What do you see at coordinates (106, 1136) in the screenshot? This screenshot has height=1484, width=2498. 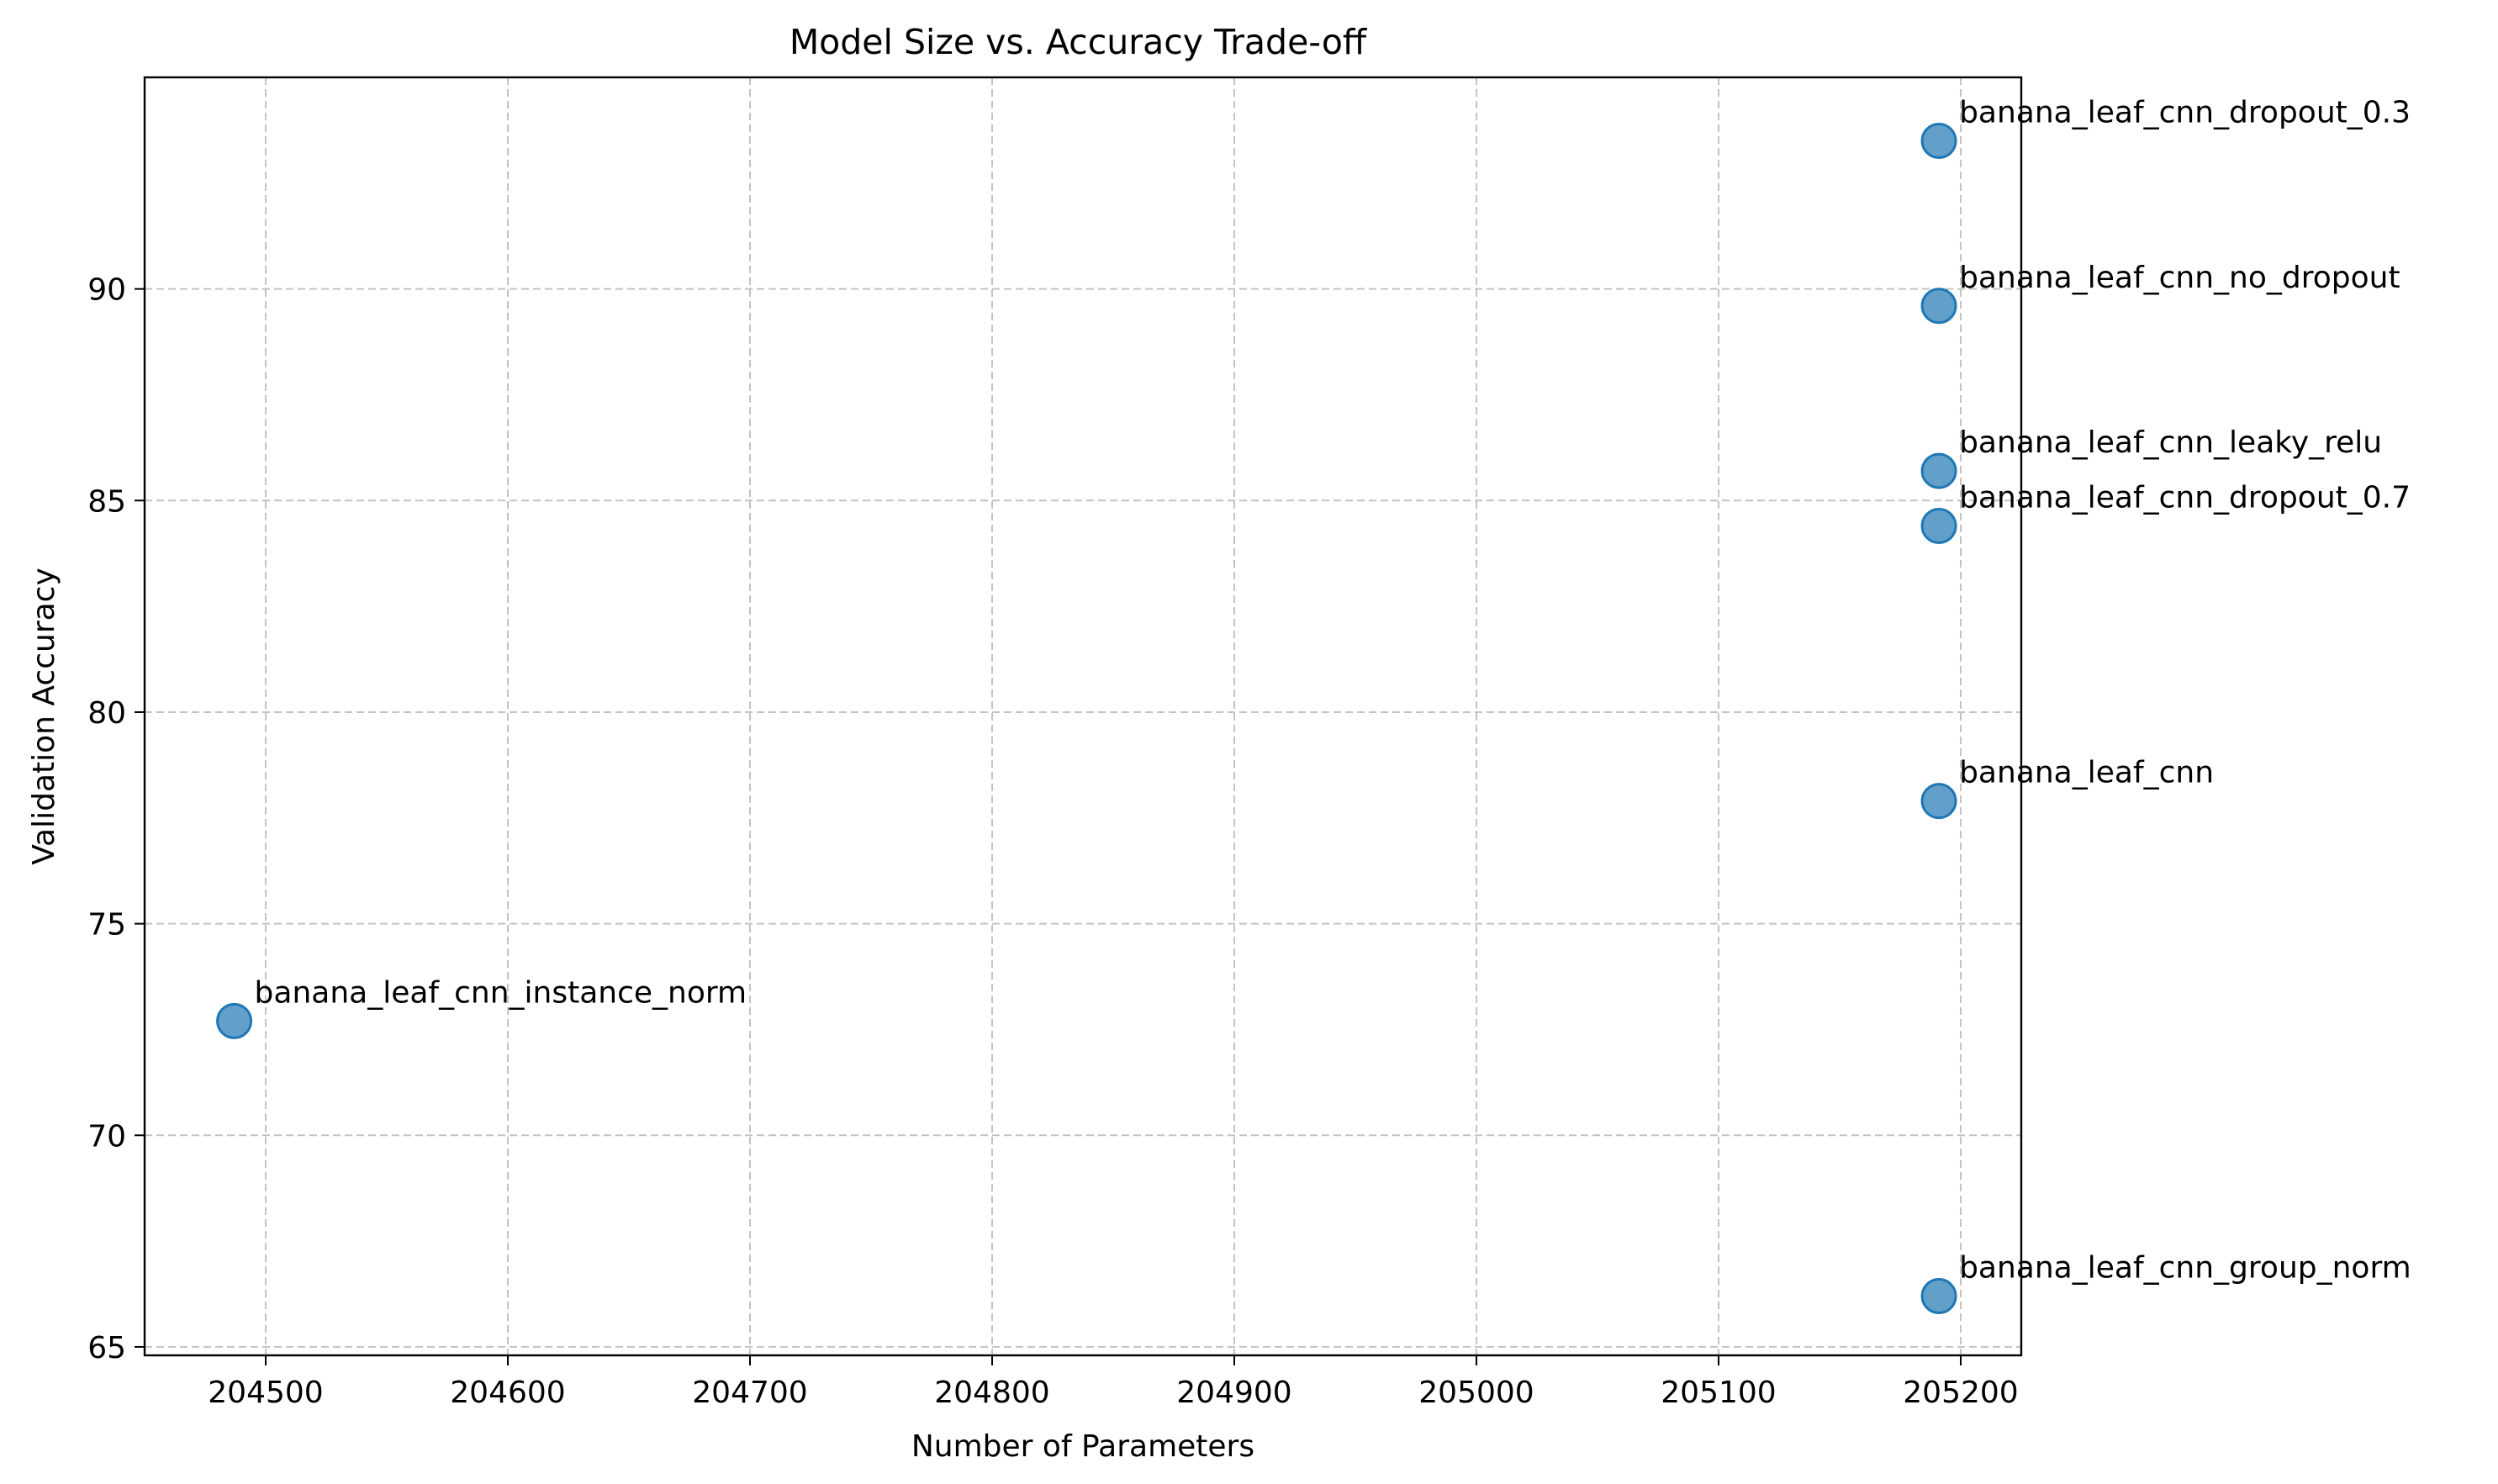 I see `y-tick-label: 70` at bounding box center [106, 1136].